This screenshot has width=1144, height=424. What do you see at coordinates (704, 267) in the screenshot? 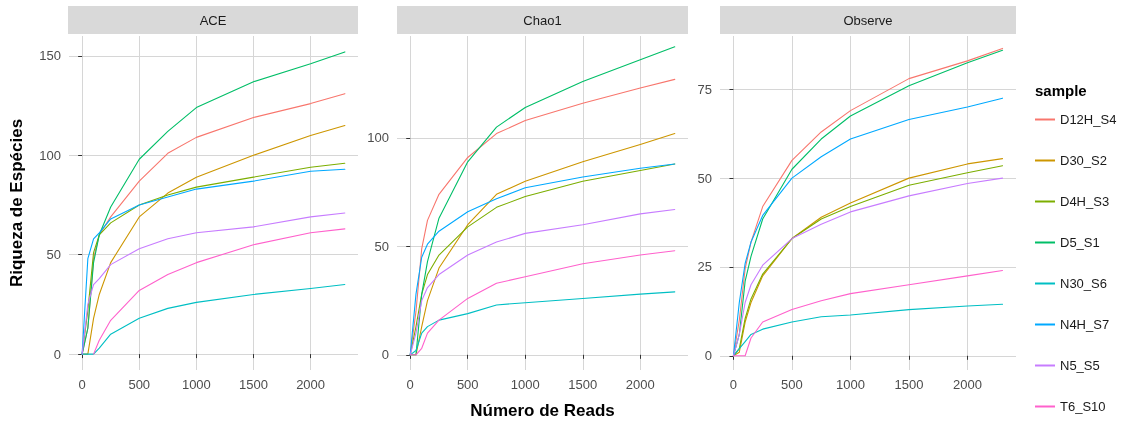
I see `y-tick-label: 25` at bounding box center [704, 267].